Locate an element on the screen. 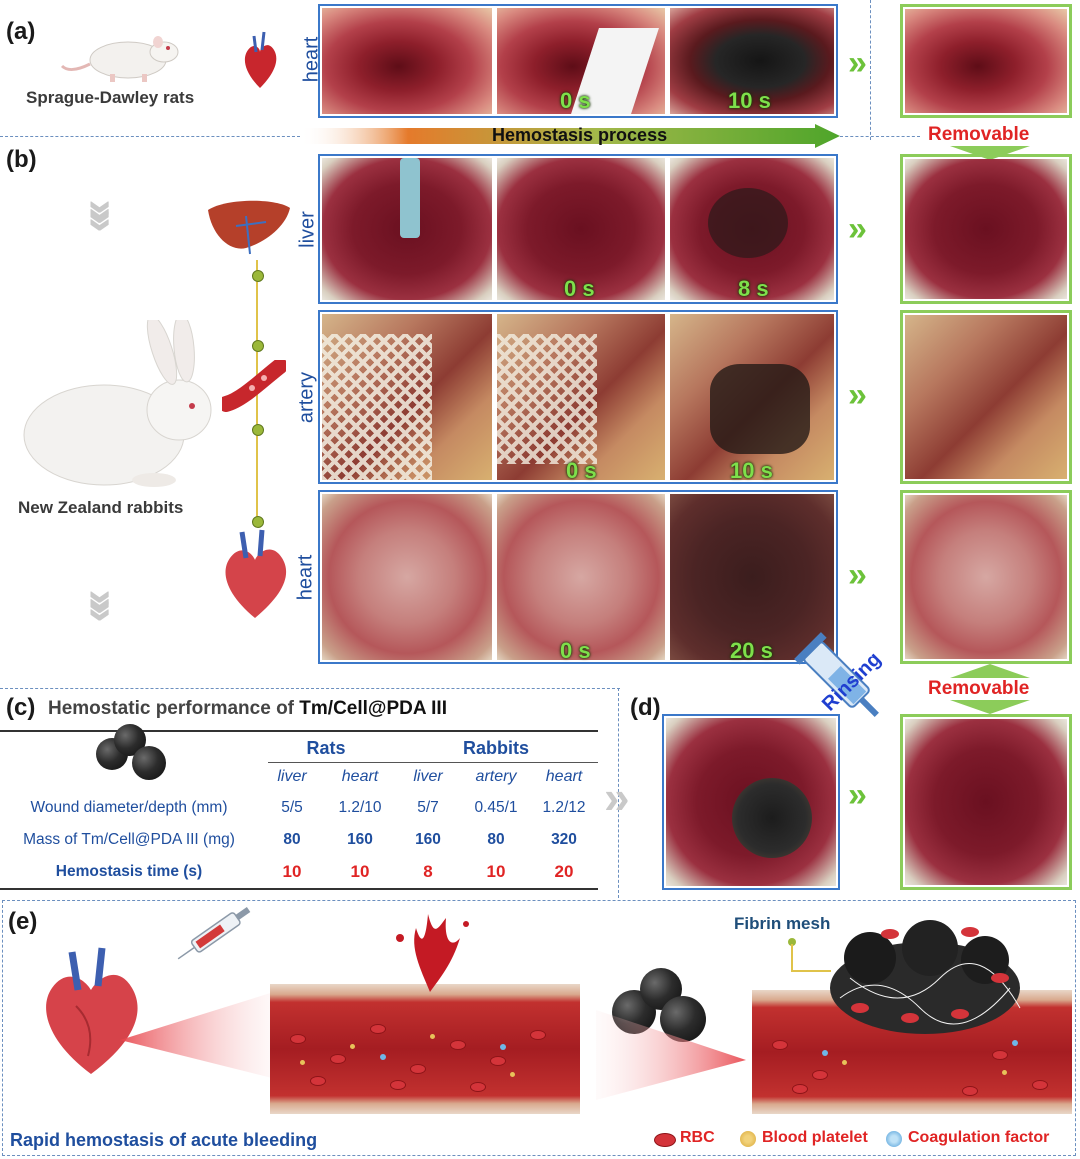 The width and height of the screenshot is (1080, 1159). table-cell: 1.2/10 is located at coordinates (360, 807).